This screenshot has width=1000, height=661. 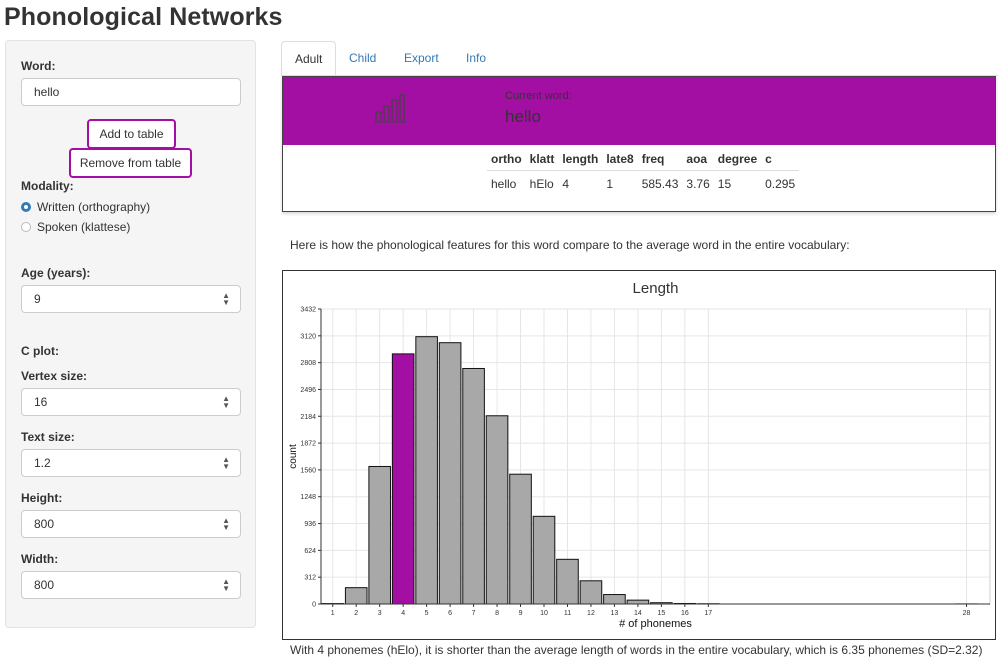 What do you see at coordinates (685, 613) in the screenshot?
I see `x-tick-label: 16` at bounding box center [685, 613].